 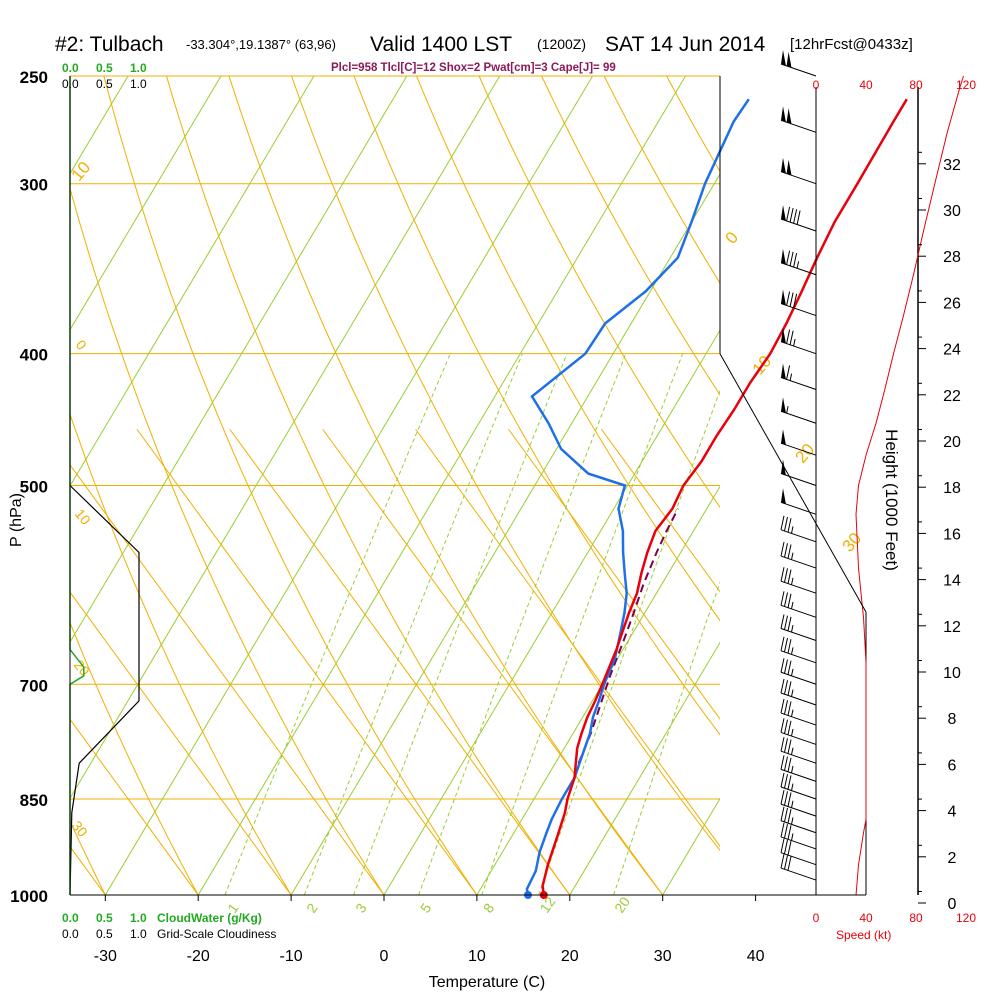 I want to click on height-tick-label: 14, so click(x=952, y=581).